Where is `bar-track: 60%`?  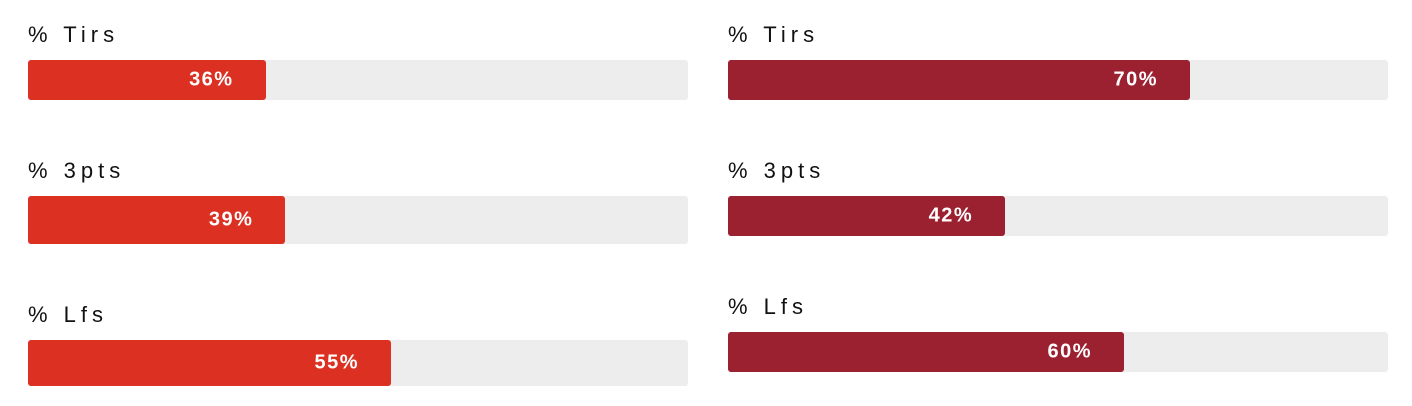
bar-track: 60% is located at coordinates (1058, 352).